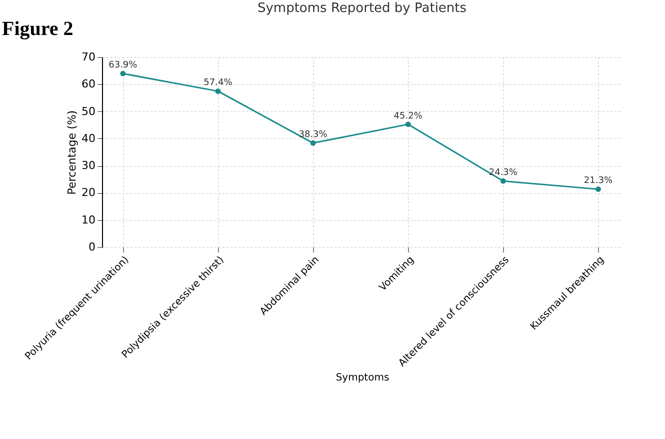 The height and width of the screenshot is (439, 665). I want to click on data-label: 63.9%, so click(123, 65).